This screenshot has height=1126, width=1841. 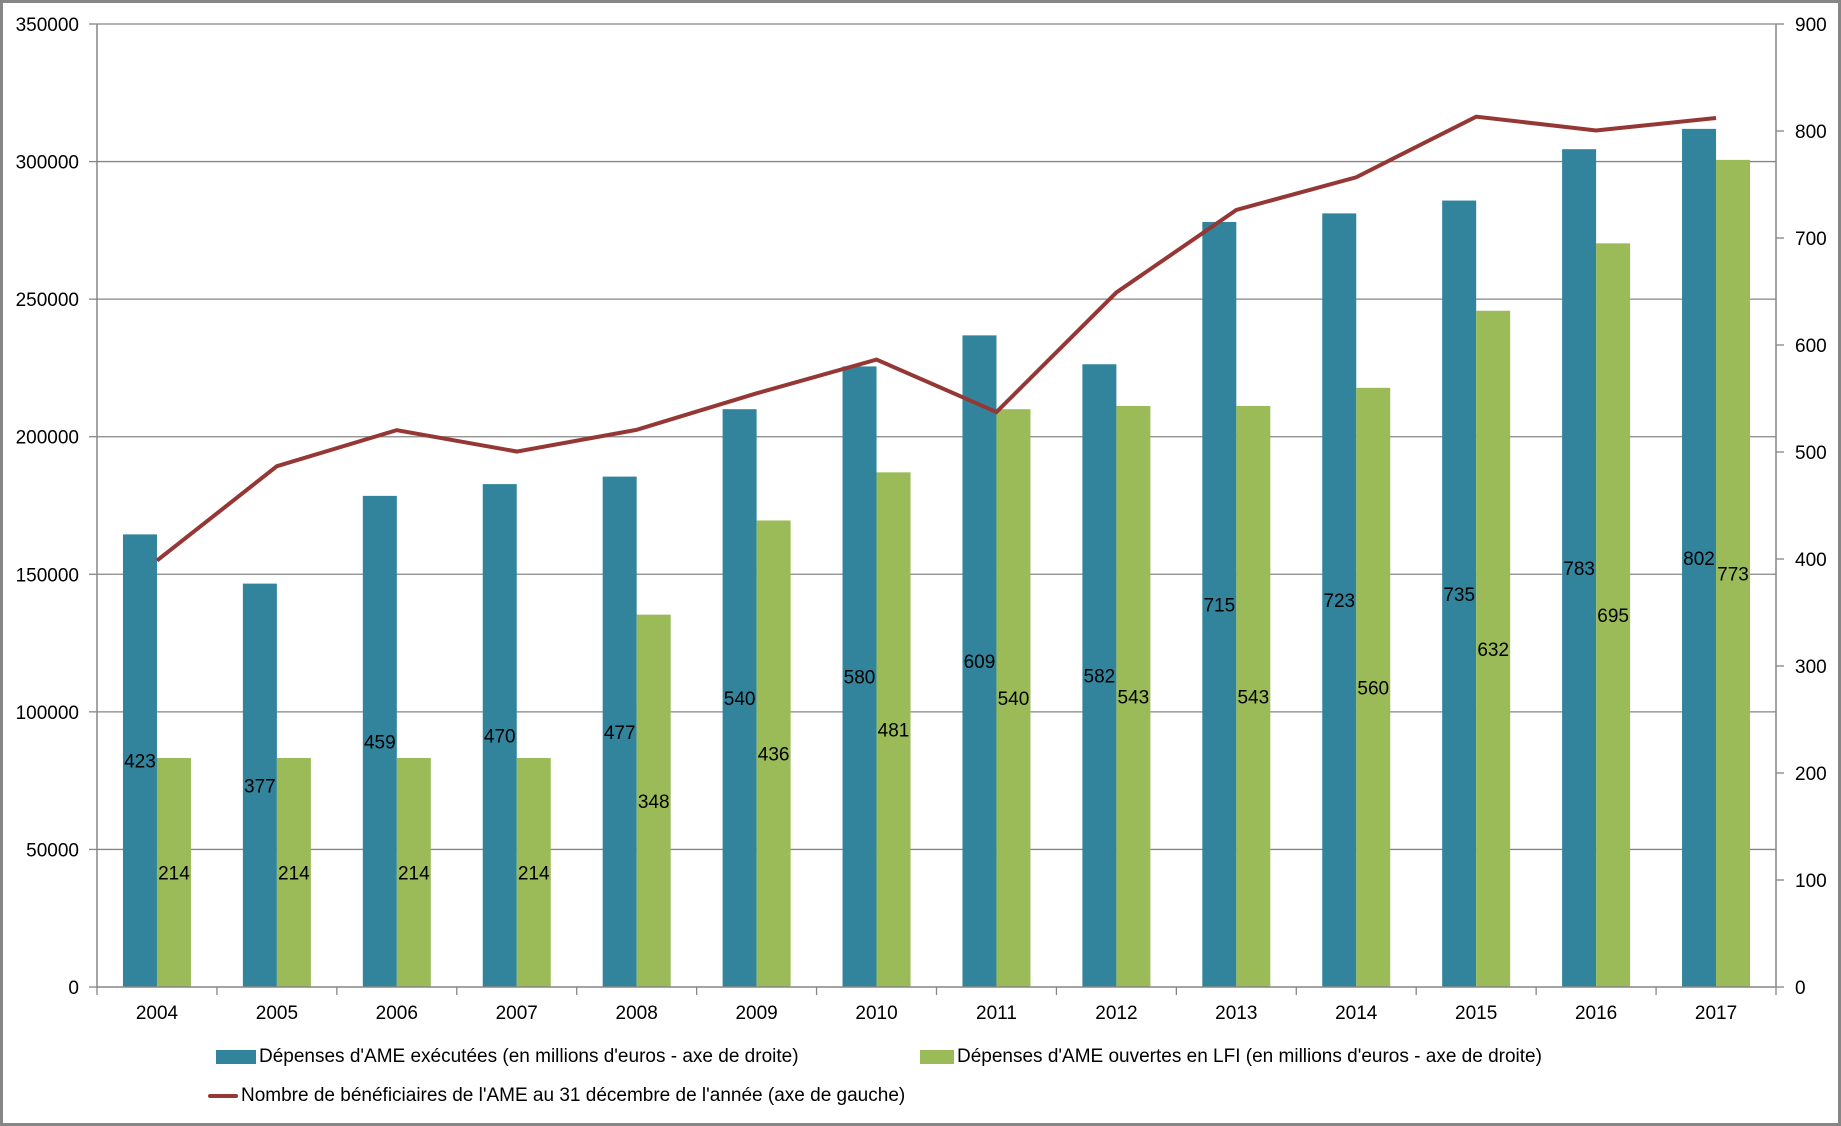 I want to click on left-axis-tick-label: 200000, so click(x=47, y=438).